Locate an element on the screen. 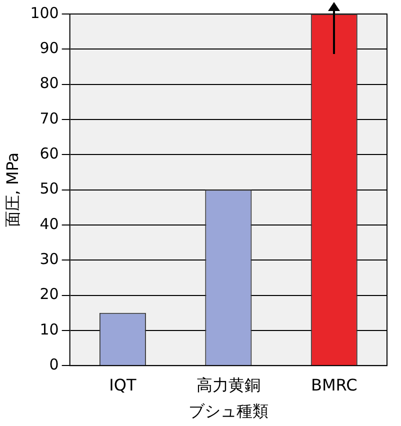  y-tick-label: 0 is located at coordinates (54, 364).